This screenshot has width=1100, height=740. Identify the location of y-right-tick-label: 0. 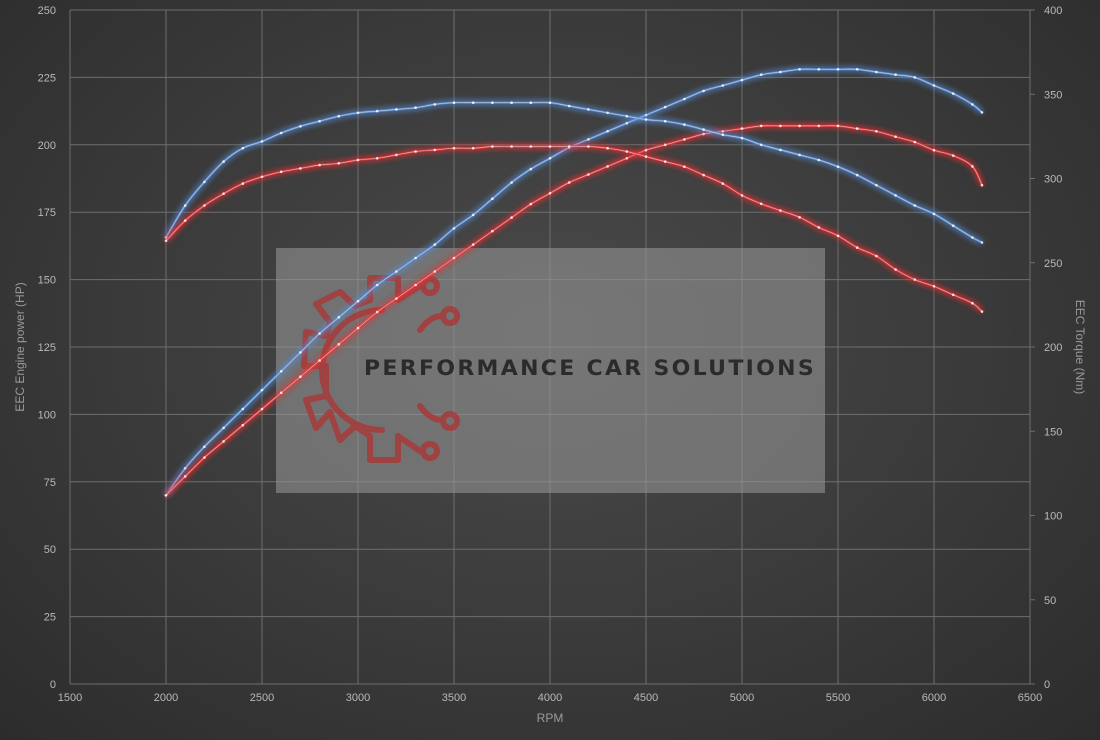
(1047, 685).